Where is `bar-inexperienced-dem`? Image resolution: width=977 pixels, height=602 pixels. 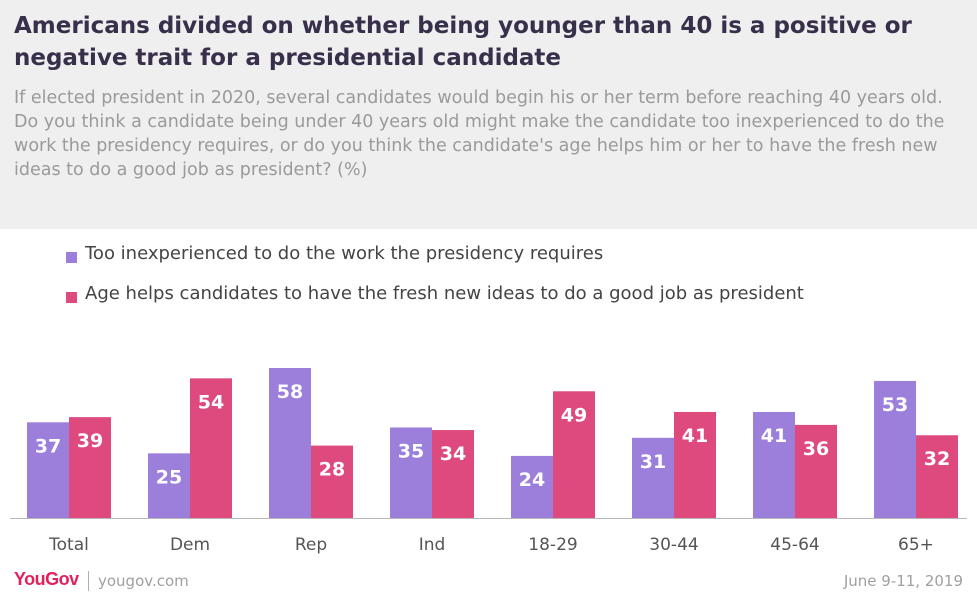 bar-inexperienced-dem is located at coordinates (169, 485).